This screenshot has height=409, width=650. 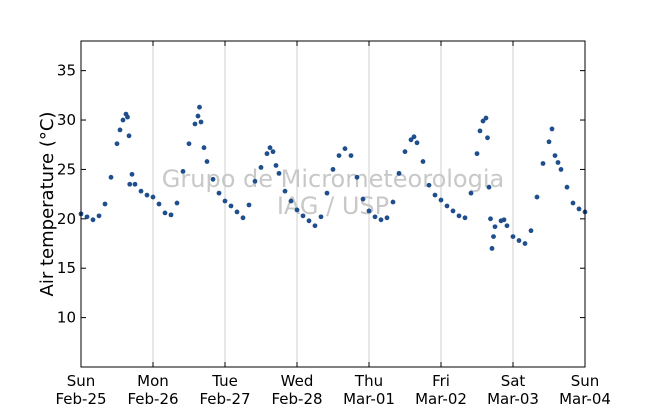 What do you see at coordinates (66, 318) in the screenshot?
I see `y-tick-label: 10` at bounding box center [66, 318].